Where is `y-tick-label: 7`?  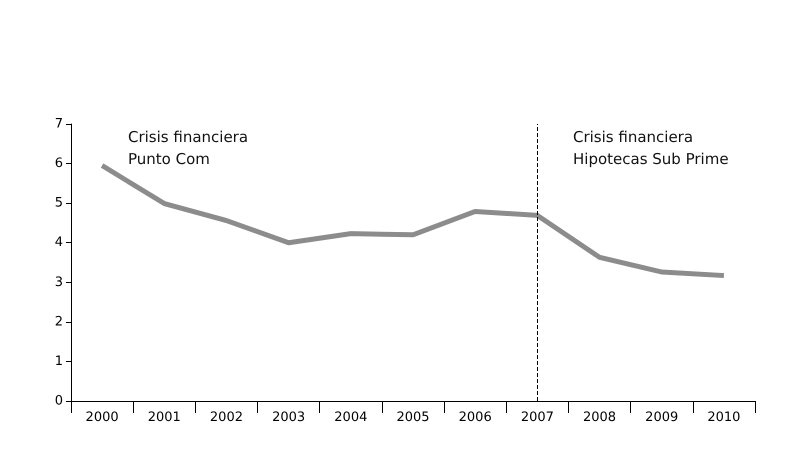
y-tick-label: 7 is located at coordinates (58, 124).